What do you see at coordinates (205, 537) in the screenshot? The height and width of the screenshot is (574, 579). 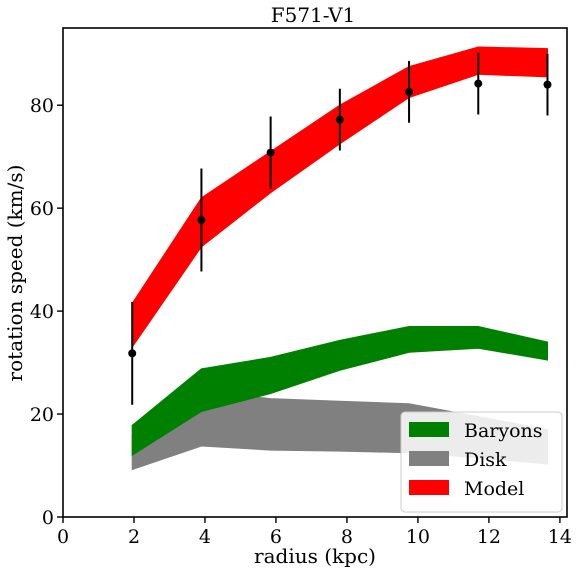 I see `x-tick-label: 4` at bounding box center [205, 537].